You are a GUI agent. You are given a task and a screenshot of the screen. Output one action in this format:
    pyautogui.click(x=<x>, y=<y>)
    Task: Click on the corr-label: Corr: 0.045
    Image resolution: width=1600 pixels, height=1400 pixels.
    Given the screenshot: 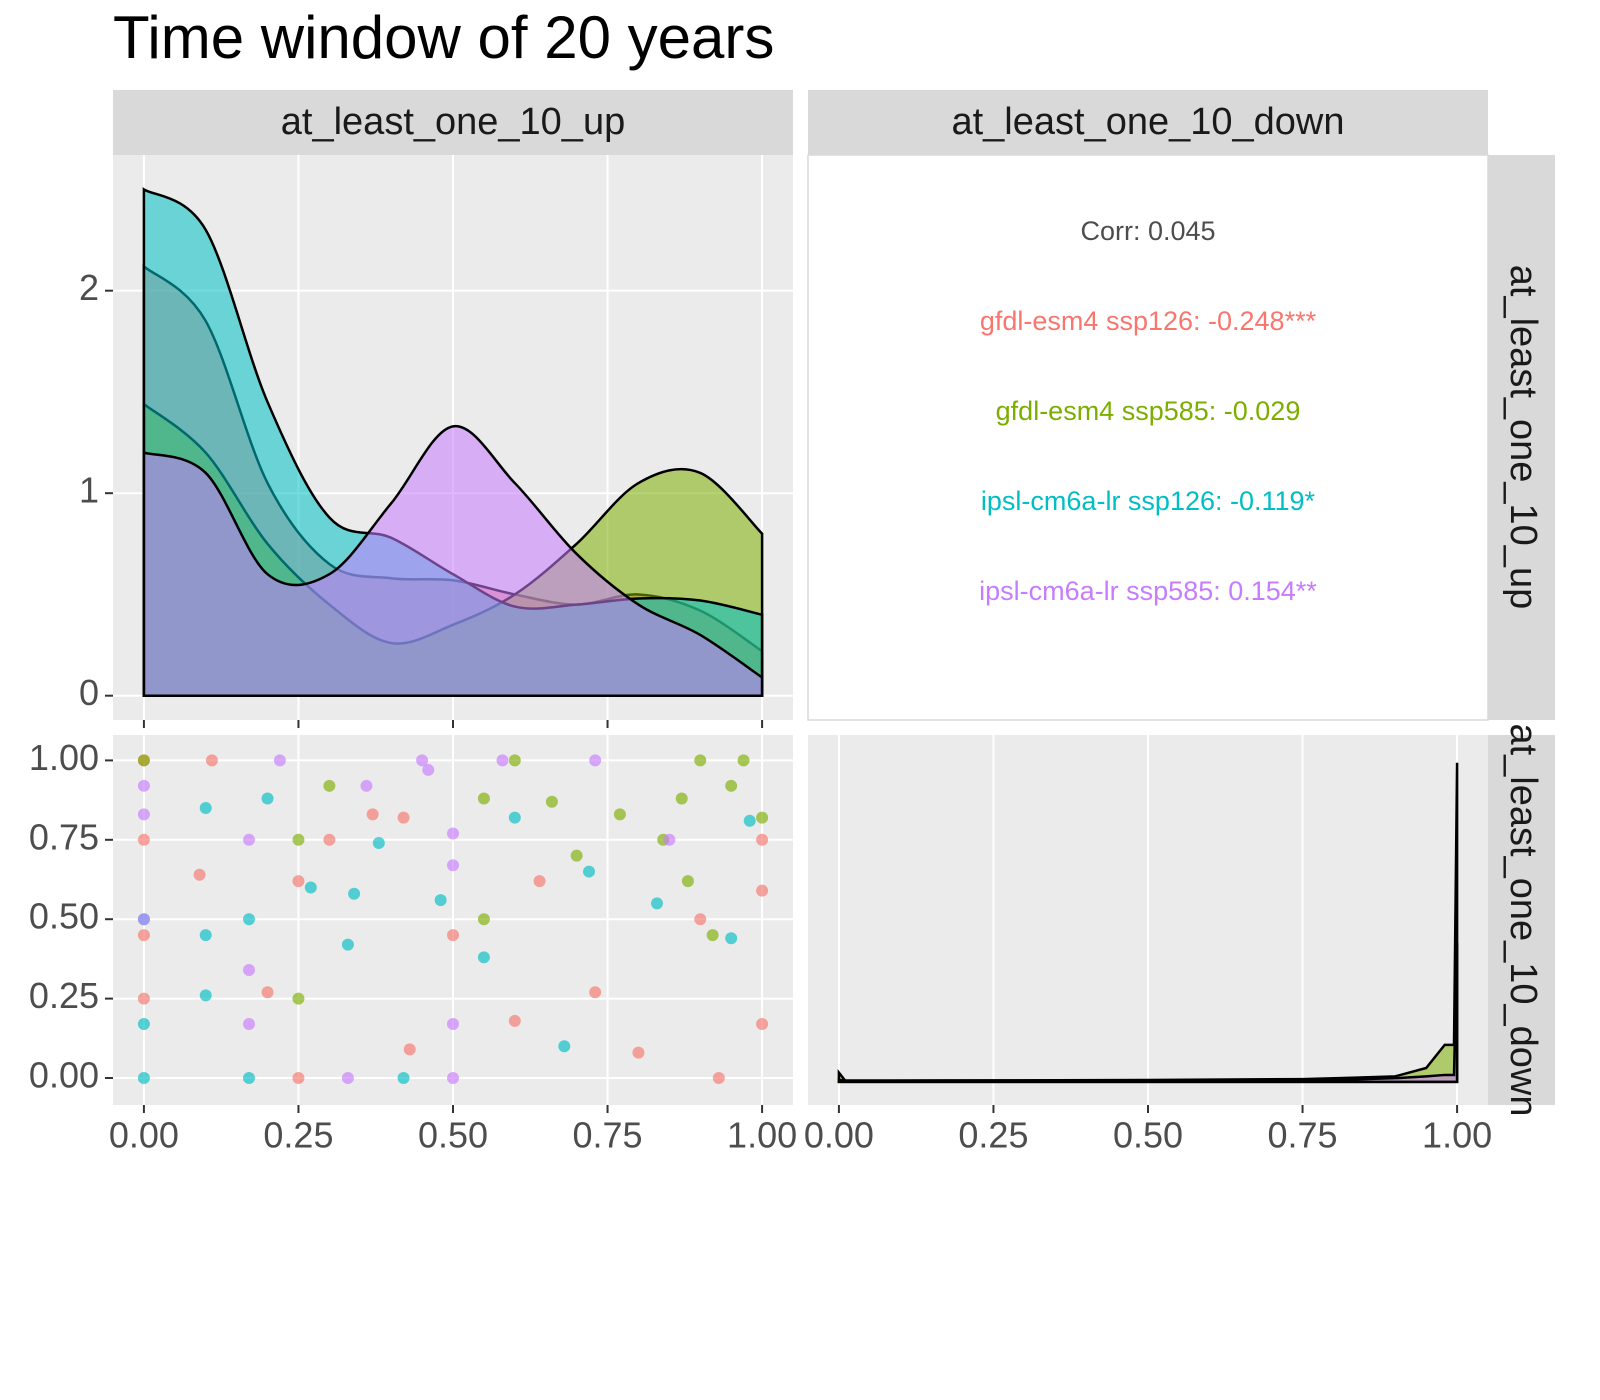 What is the action you would take?
    pyautogui.click(x=1147, y=231)
    